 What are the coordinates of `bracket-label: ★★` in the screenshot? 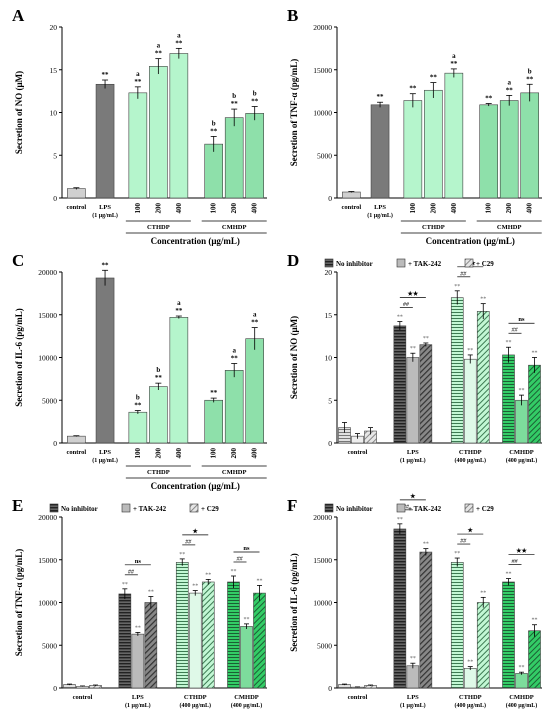 It's located at (412, 294).